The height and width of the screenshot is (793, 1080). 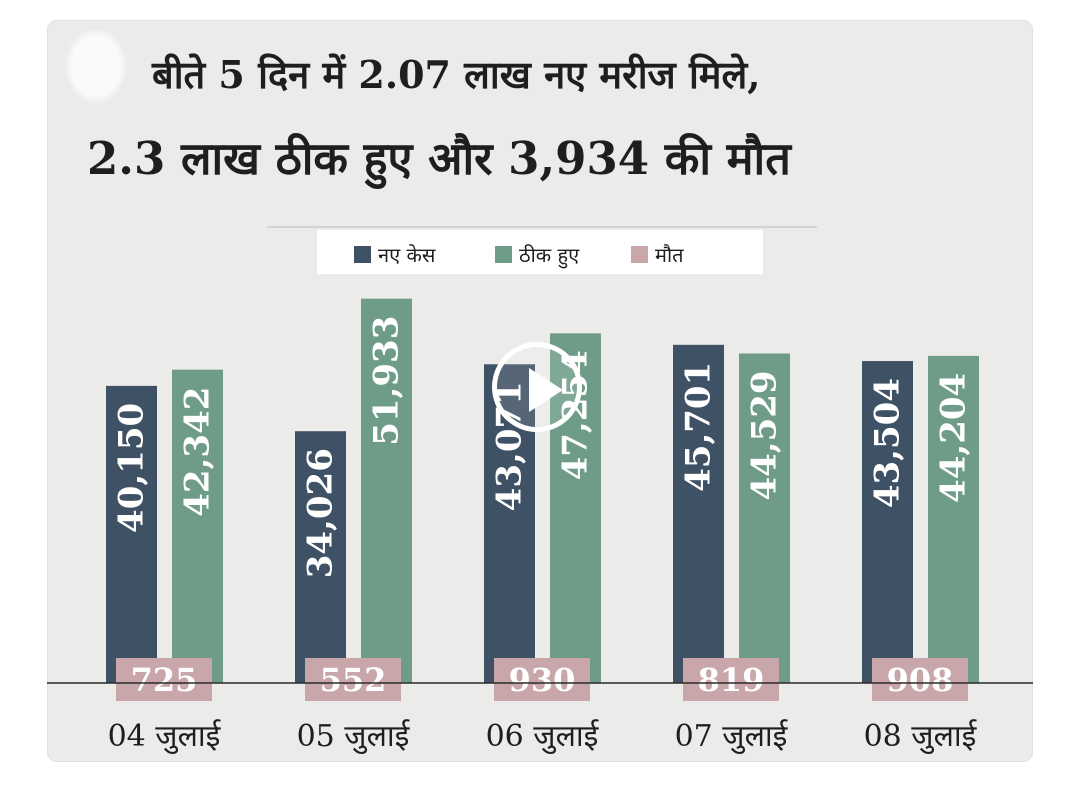 I want to click on chart-title-line2: 2.3 लाख ठीक हुए और 3,934 की मौत, so click(x=439, y=158).